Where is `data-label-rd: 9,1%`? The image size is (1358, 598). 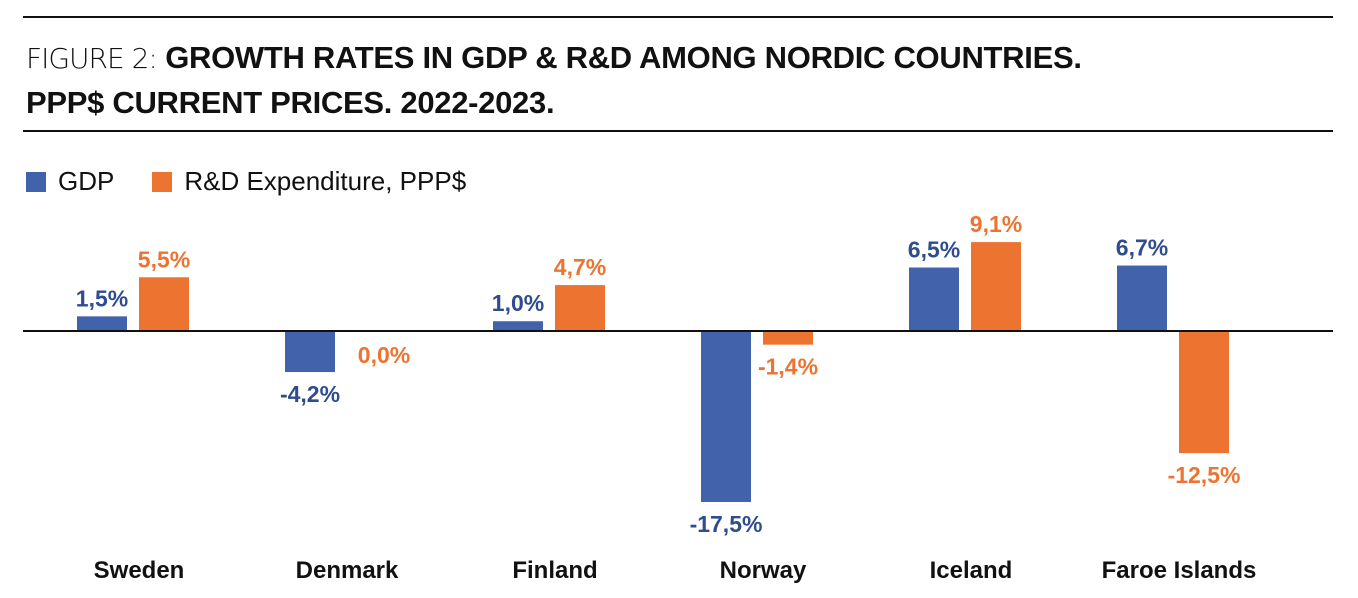 data-label-rd: 9,1% is located at coordinates (996, 224).